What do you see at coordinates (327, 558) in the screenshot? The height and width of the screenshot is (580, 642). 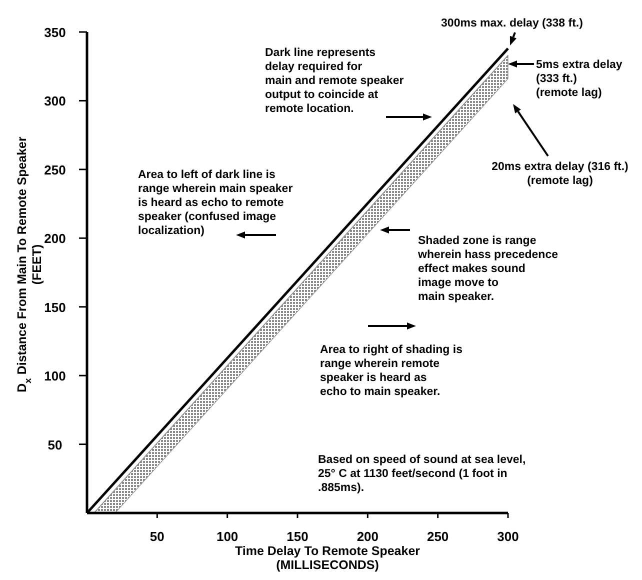 I see `x-axis-title: Time Delay To Remote Speaker (MILLISECONDS)` at bounding box center [327, 558].